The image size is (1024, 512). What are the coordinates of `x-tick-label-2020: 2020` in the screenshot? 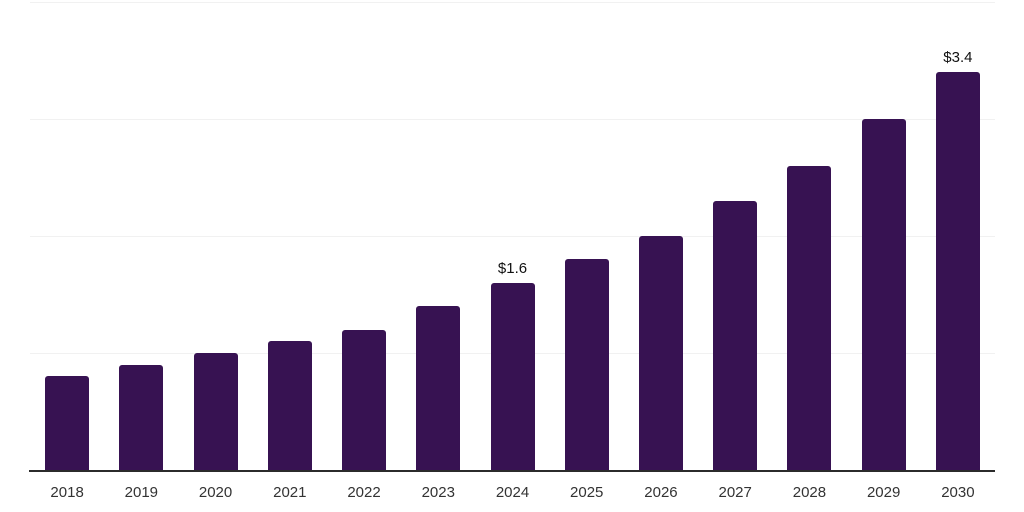 It's located at (215, 492).